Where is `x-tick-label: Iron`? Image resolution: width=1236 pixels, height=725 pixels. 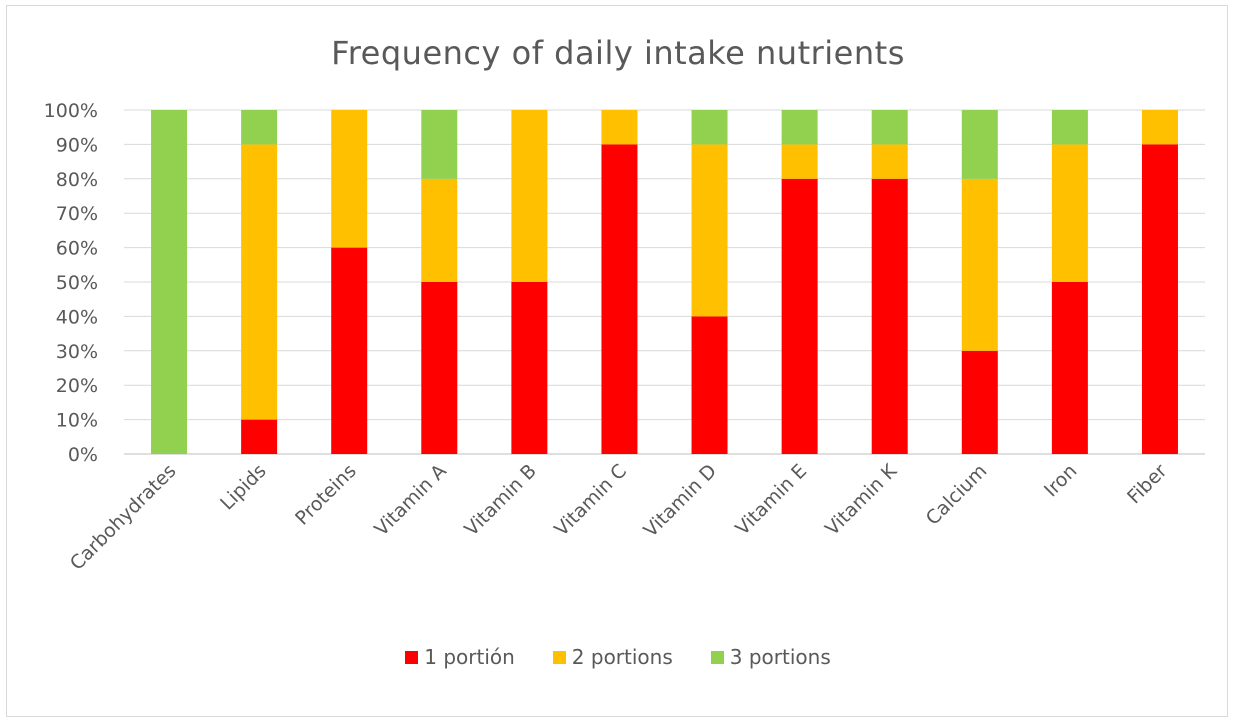 x-tick-label: Iron is located at coordinates (1060, 480).